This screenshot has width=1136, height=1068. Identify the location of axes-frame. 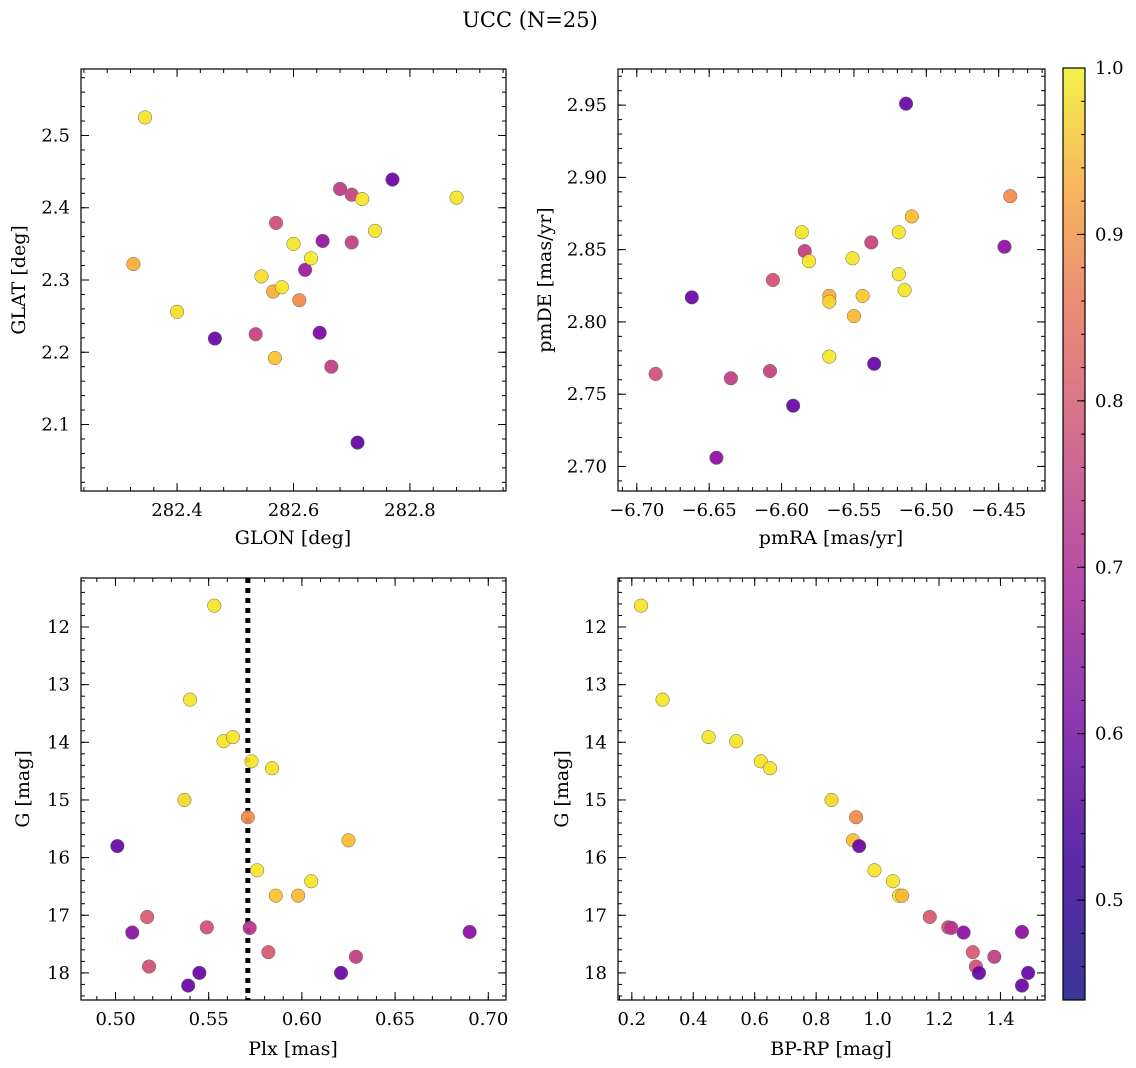
(831, 280).